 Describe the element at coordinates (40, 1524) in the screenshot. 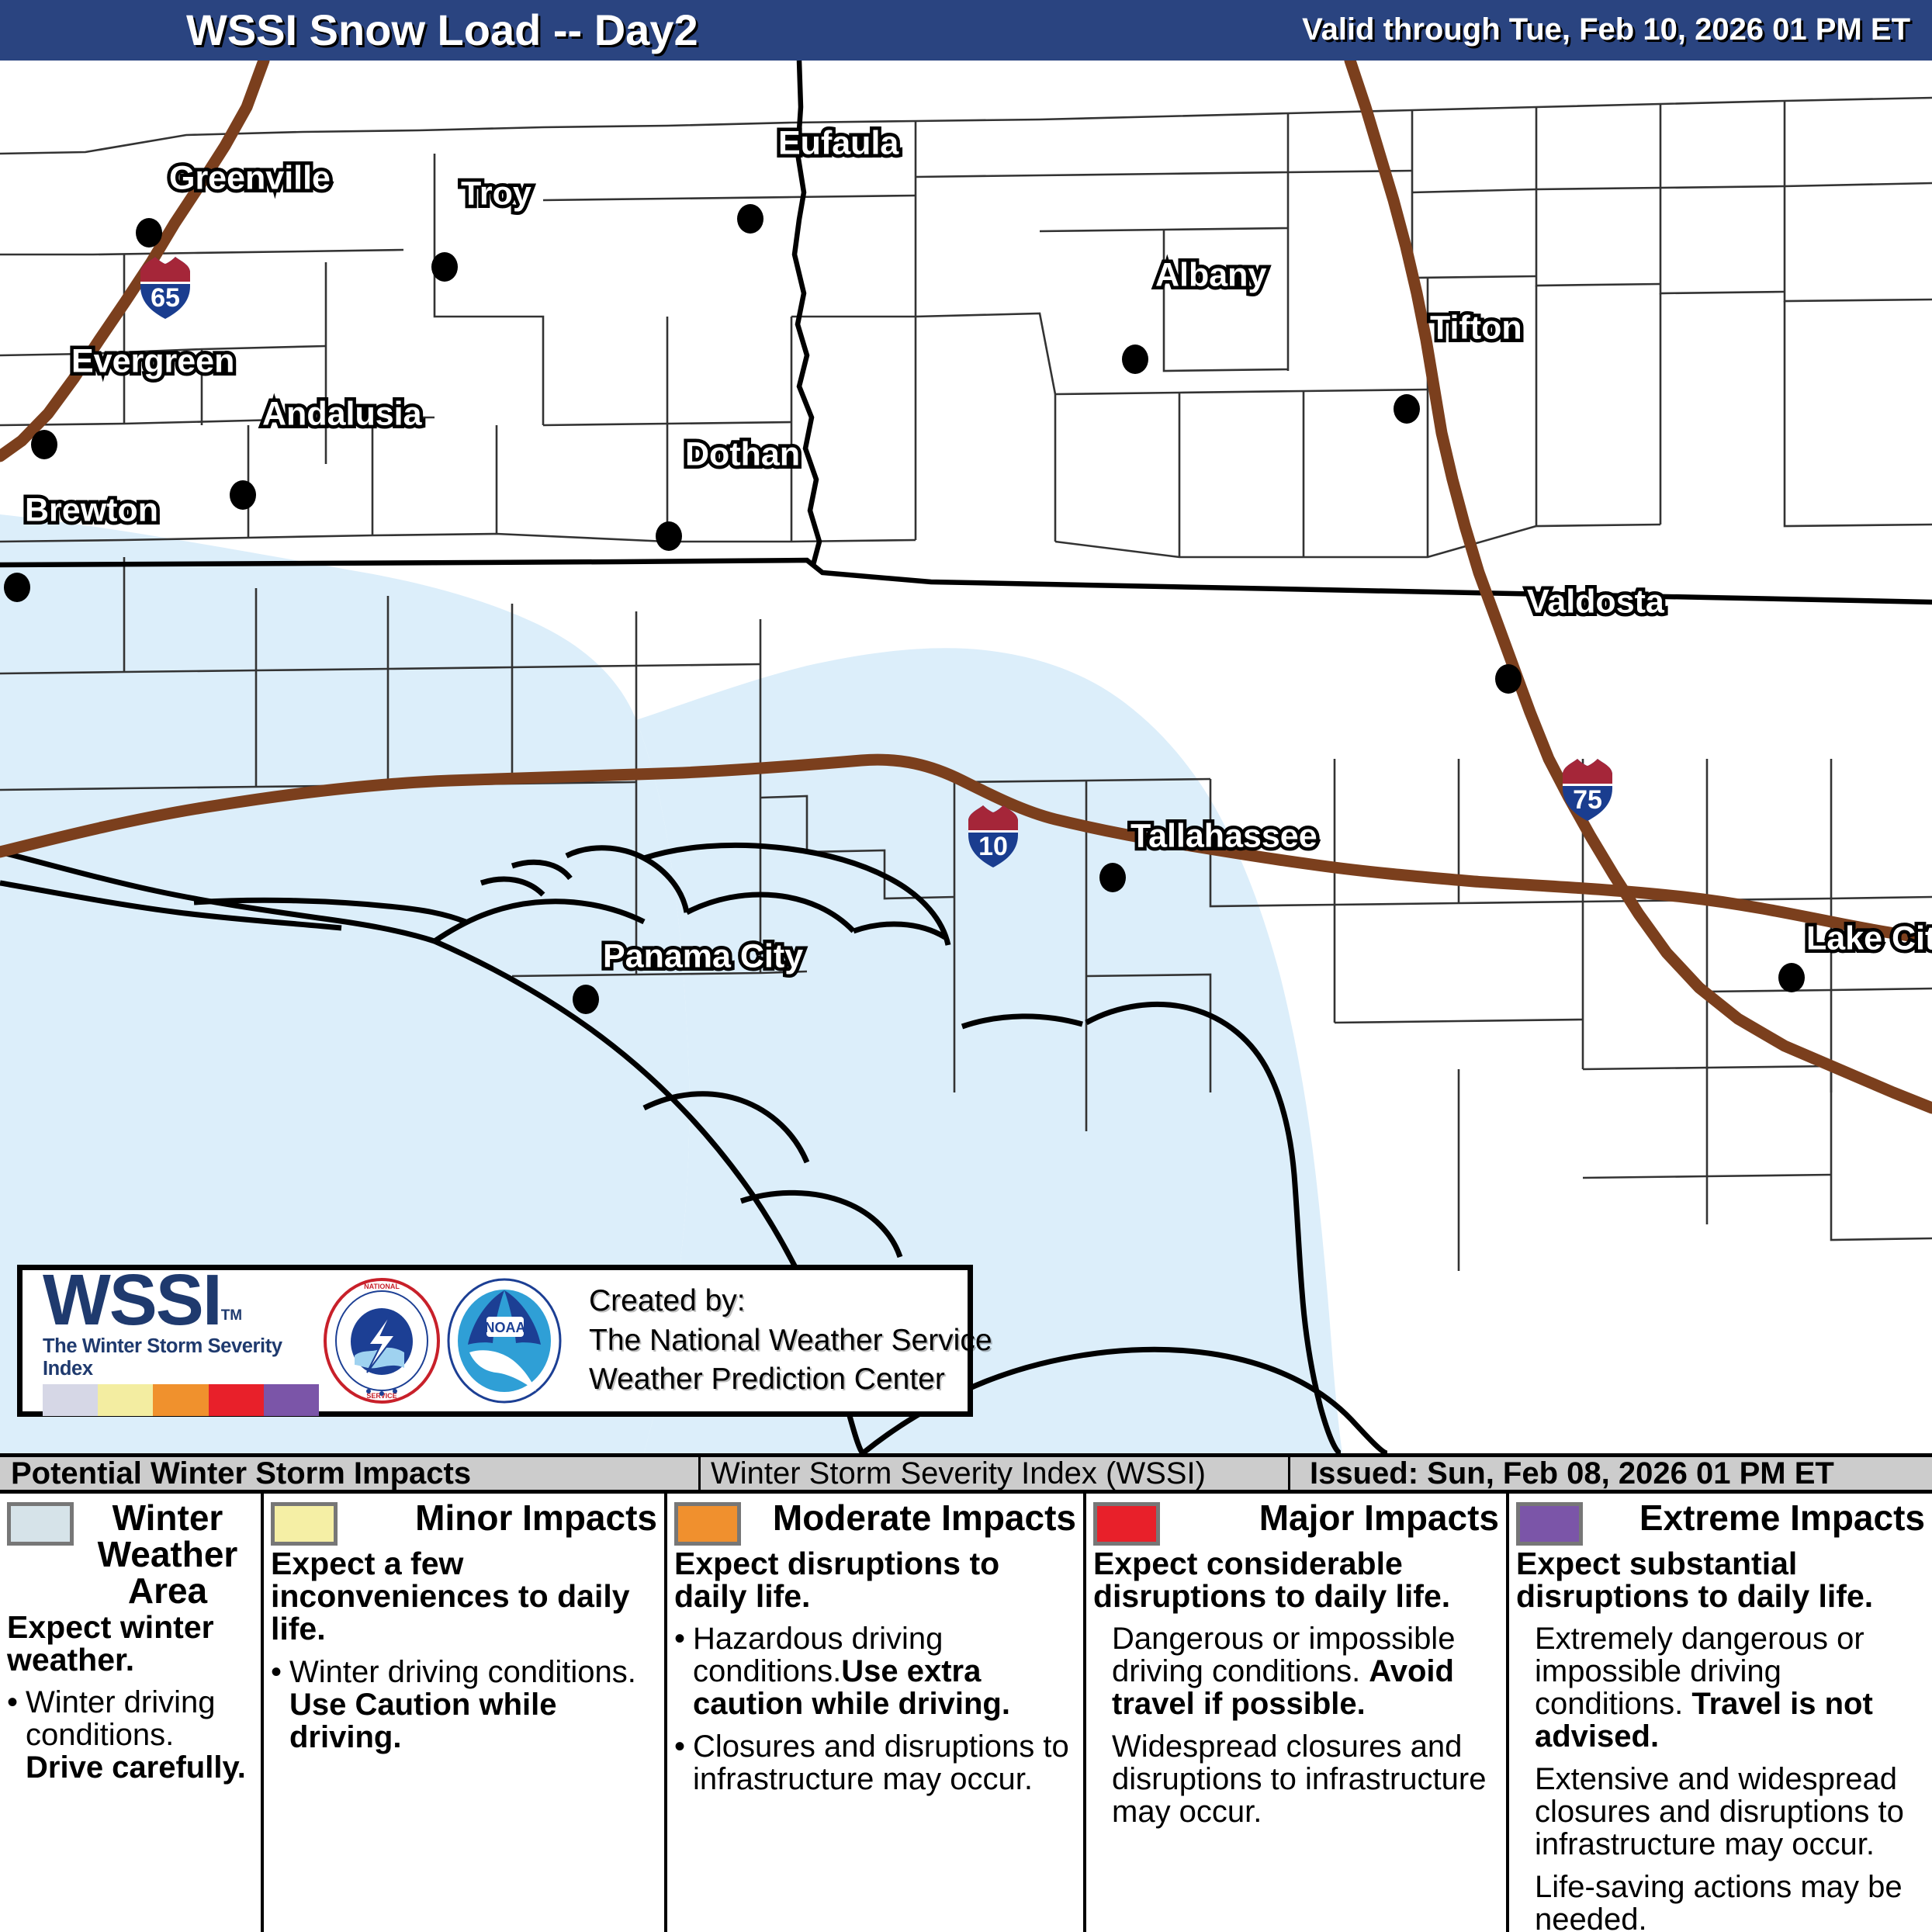

I see `legend-swatch-winter-weather-area` at that location.